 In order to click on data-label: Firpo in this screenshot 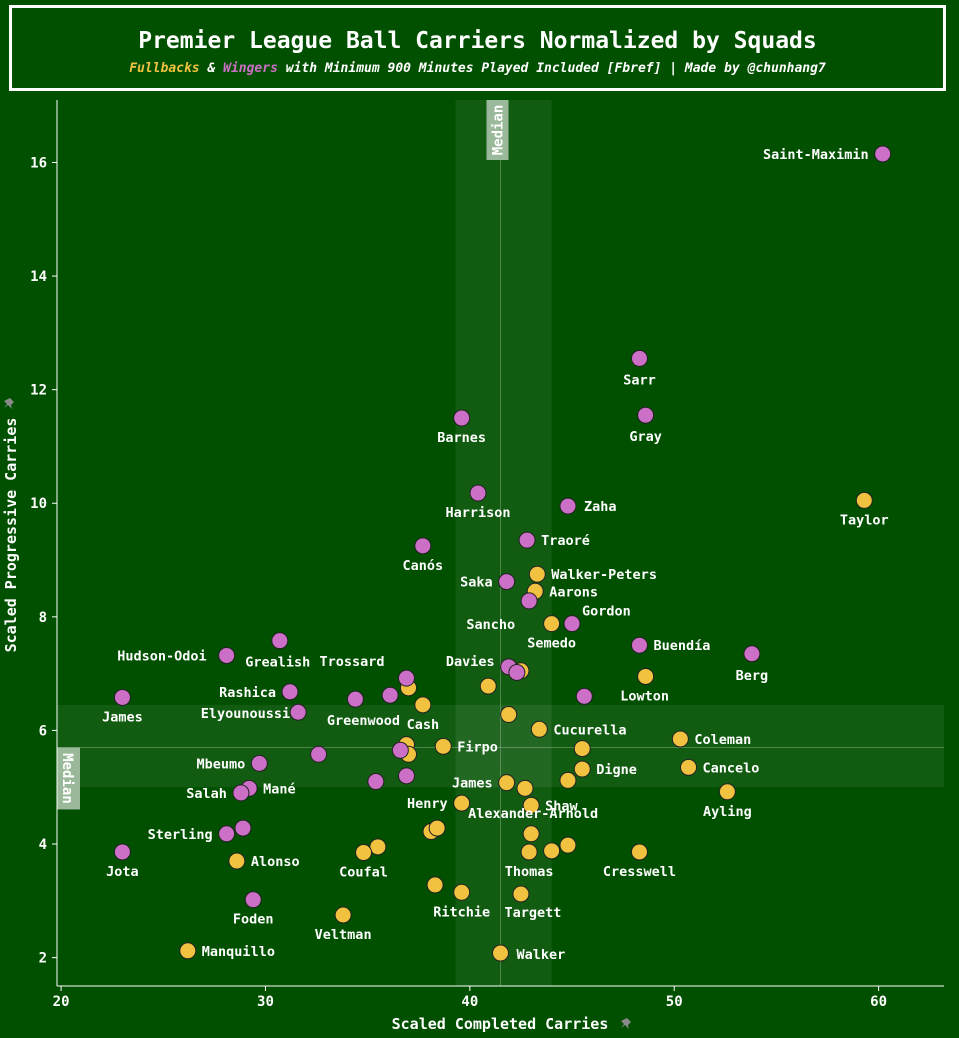, I will do `click(477, 747)`.